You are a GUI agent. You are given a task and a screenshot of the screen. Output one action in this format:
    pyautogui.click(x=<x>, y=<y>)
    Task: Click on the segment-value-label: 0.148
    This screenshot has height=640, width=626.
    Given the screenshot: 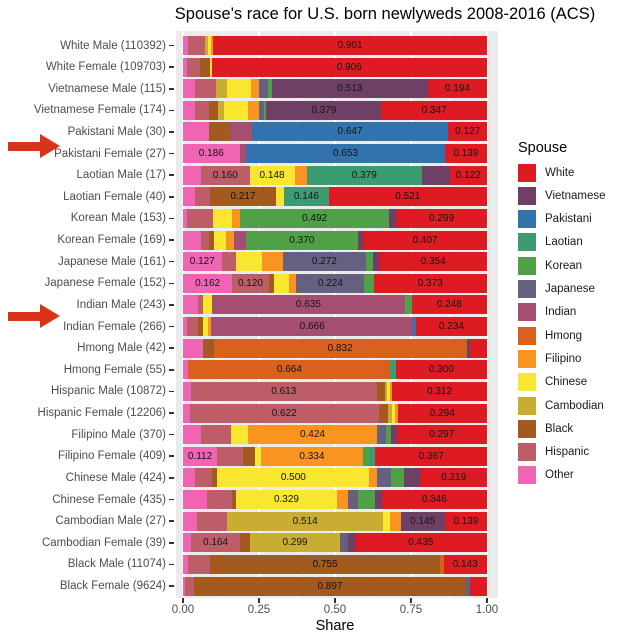 What is the action you would take?
    pyautogui.click(x=272, y=175)
    